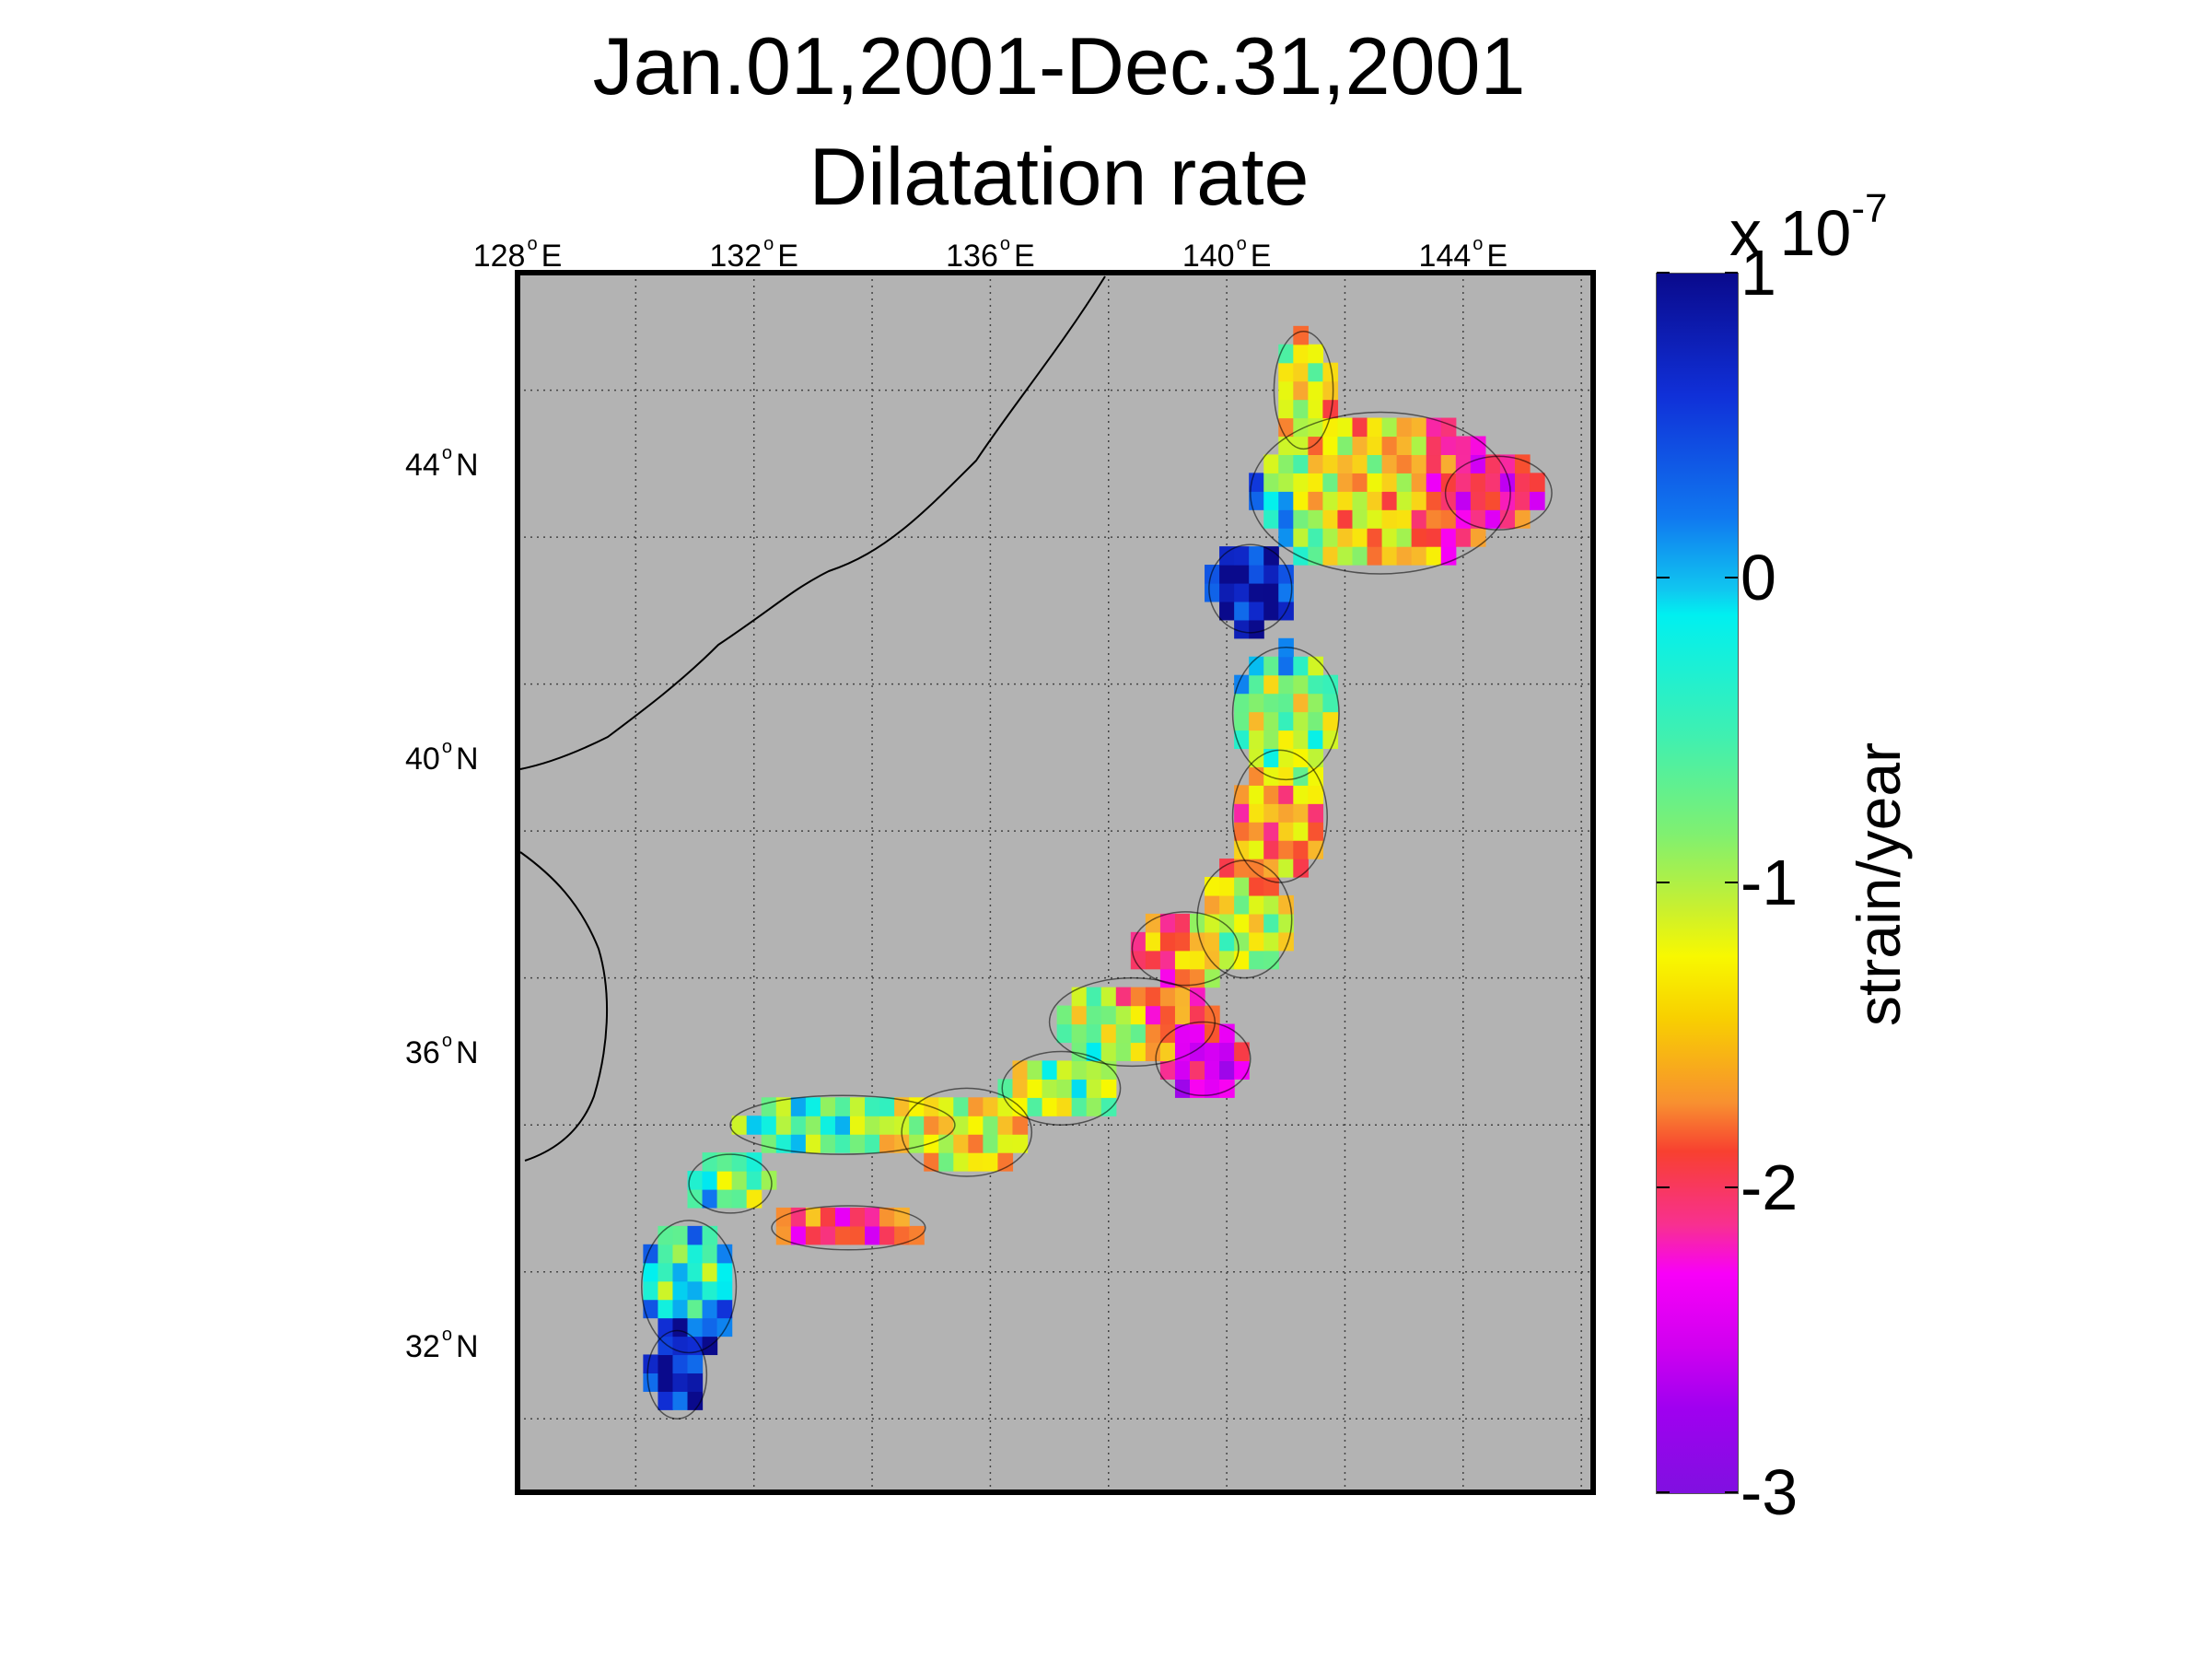 The image size is (2212, 1659). Describe the element at coordinates (1758, 577) in the screenshot. I see `colorbar-tick-label: 0` at that location.